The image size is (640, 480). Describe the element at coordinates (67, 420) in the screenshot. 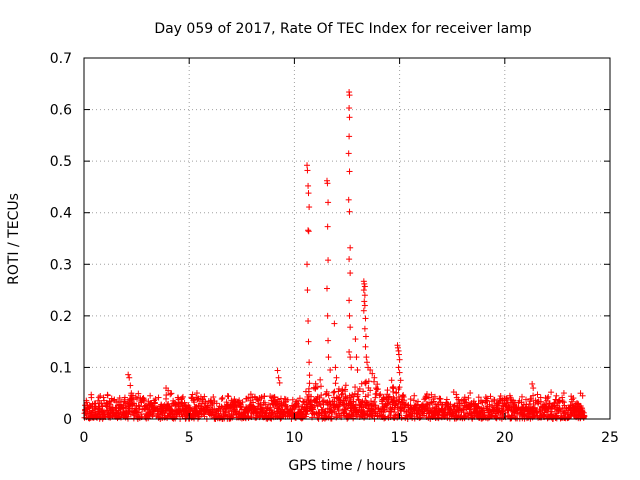

I see `y-tick-label: 0` at that location.